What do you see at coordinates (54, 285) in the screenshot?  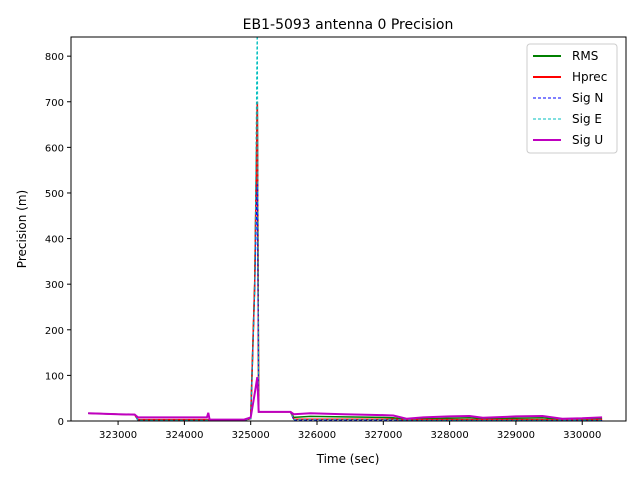 I see `y-tick-label: 300` at bounding box center [54, 285].